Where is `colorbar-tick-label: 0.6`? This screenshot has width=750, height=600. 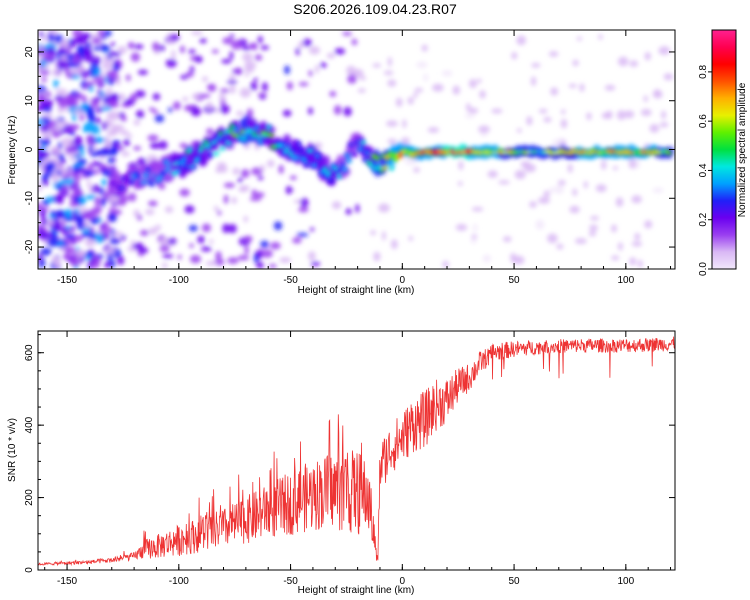 colorbar-tick-label: 0.6 is located at coordinates (703, 121).